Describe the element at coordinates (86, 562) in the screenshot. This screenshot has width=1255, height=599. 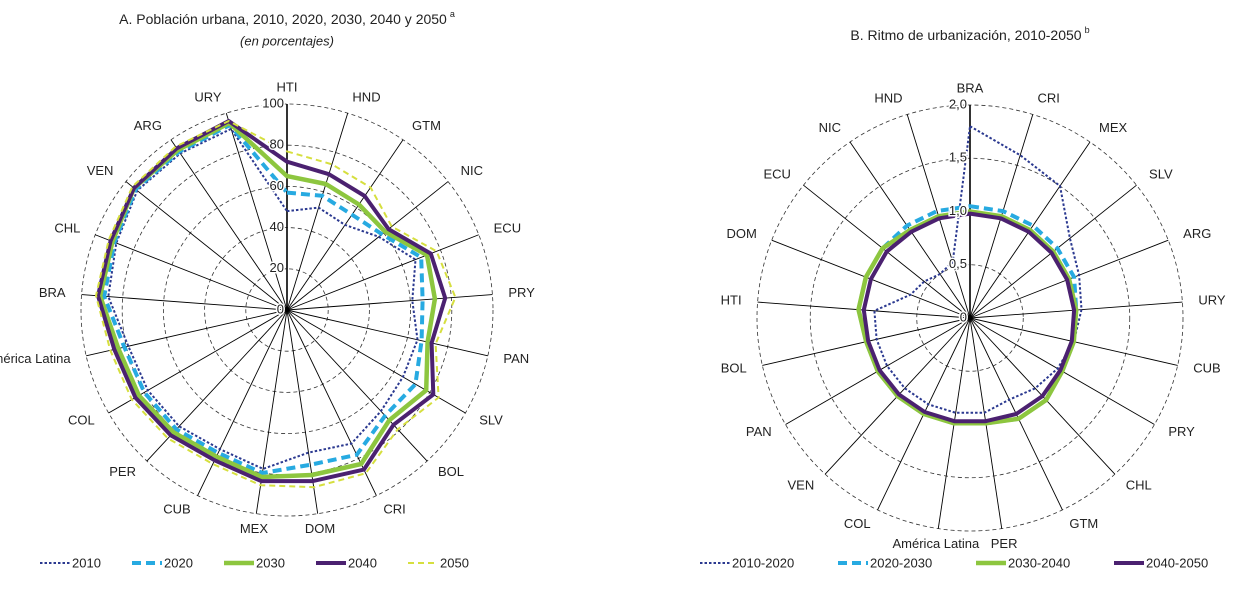
I see `legend-label: 2010` at that location.